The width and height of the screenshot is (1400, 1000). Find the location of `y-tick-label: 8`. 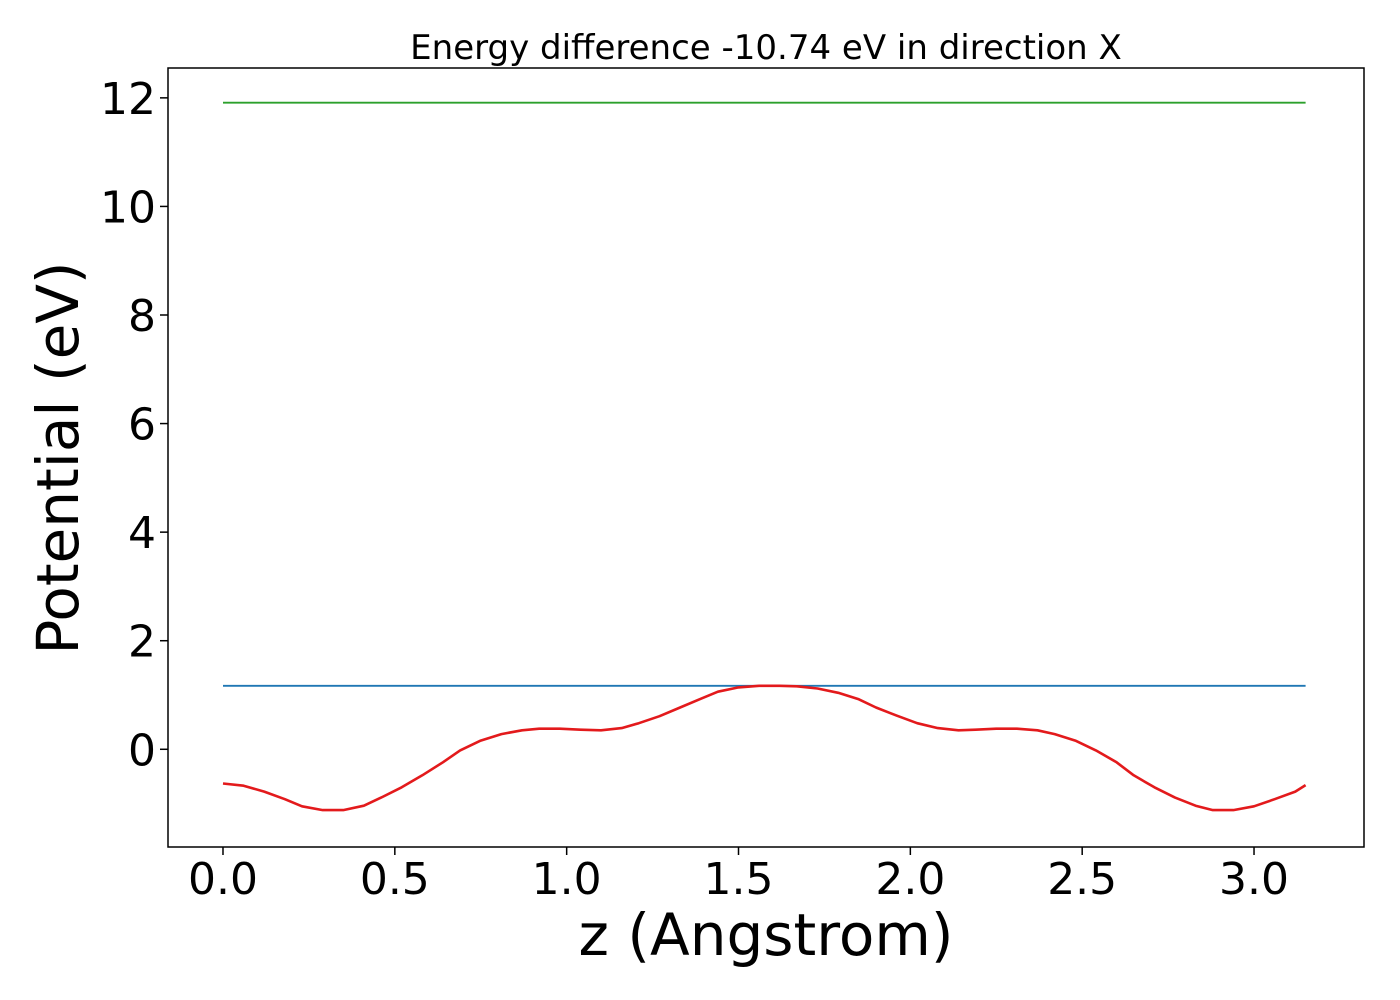

y-tick-label: 8 is located at coordinates (142, 316).